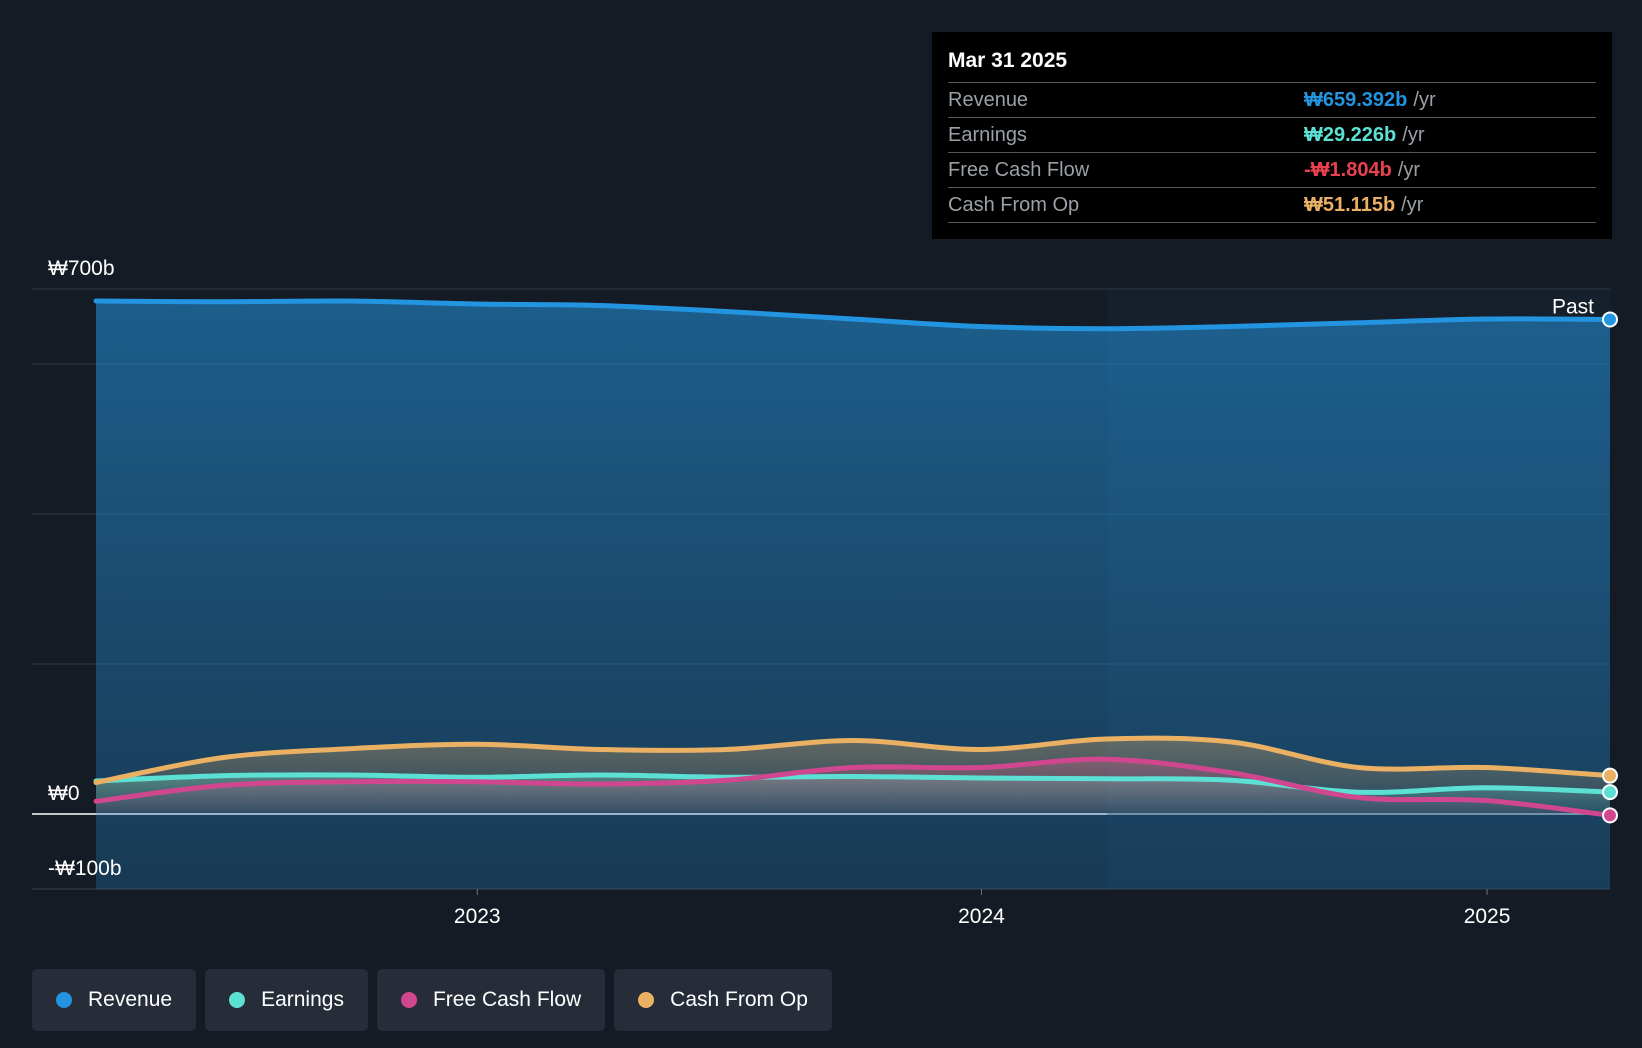 This screenshot has height=1048, width=1642. Describe the element at coordinates (1610, 792) in the screenshot. I see `series-end-point-earnings` at that location.